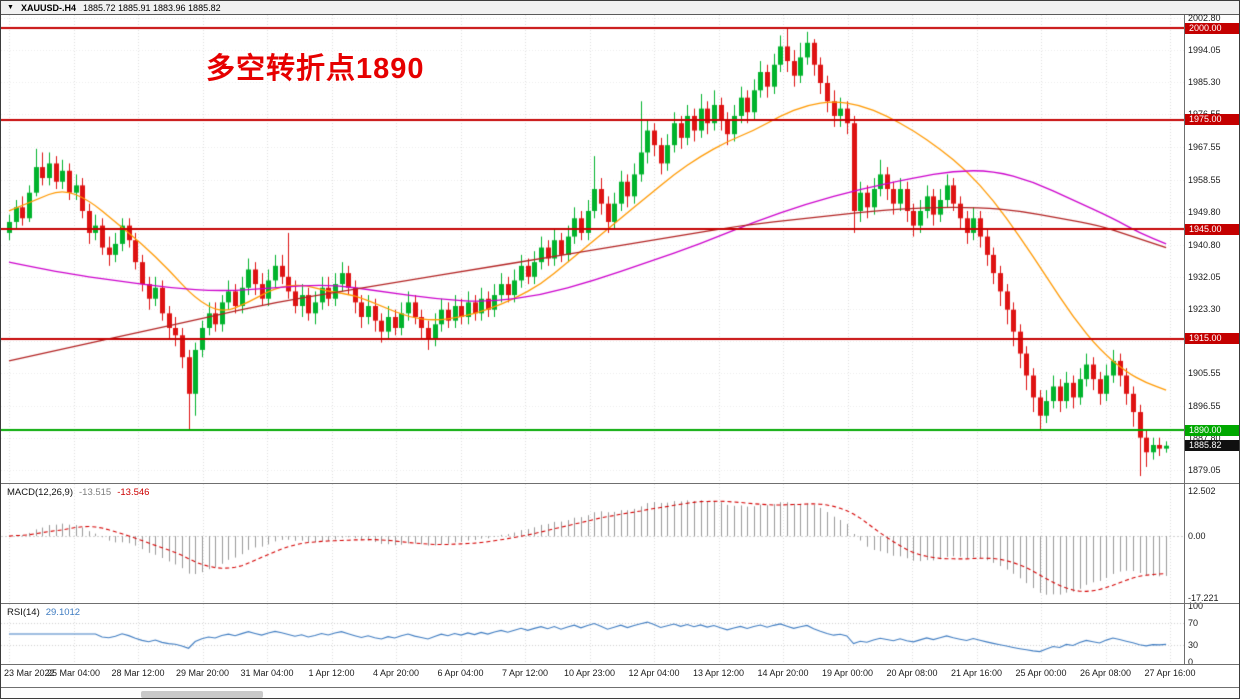 This screenshot has height=699, width=1240. What do you see at coordinates (718, 673) in the screenshot?
I see `time-axis-label: 13 Apr 12:00` at bounding box center [718, 673].